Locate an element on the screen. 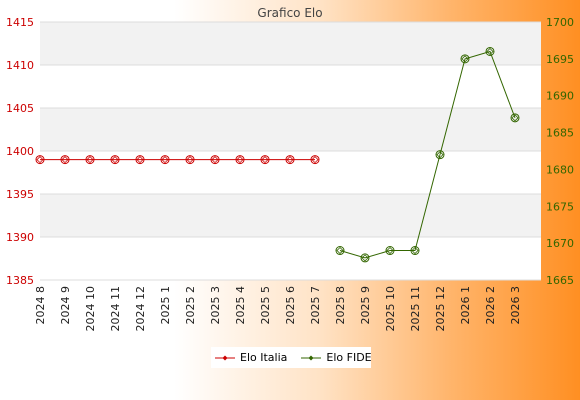 The width and height of the screenshot is (580, 400). x-tick-label: 2025 12 is located at coordinates (440, 309).